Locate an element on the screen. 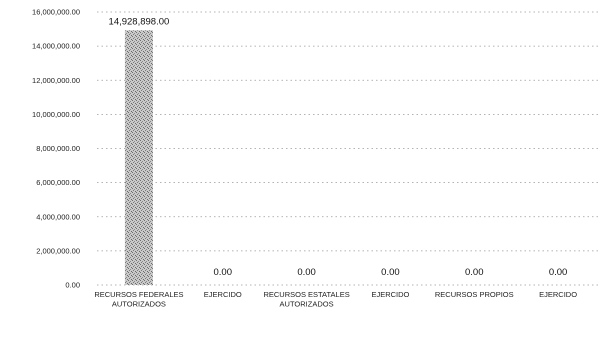  bars is located at coordinates (138, 157).